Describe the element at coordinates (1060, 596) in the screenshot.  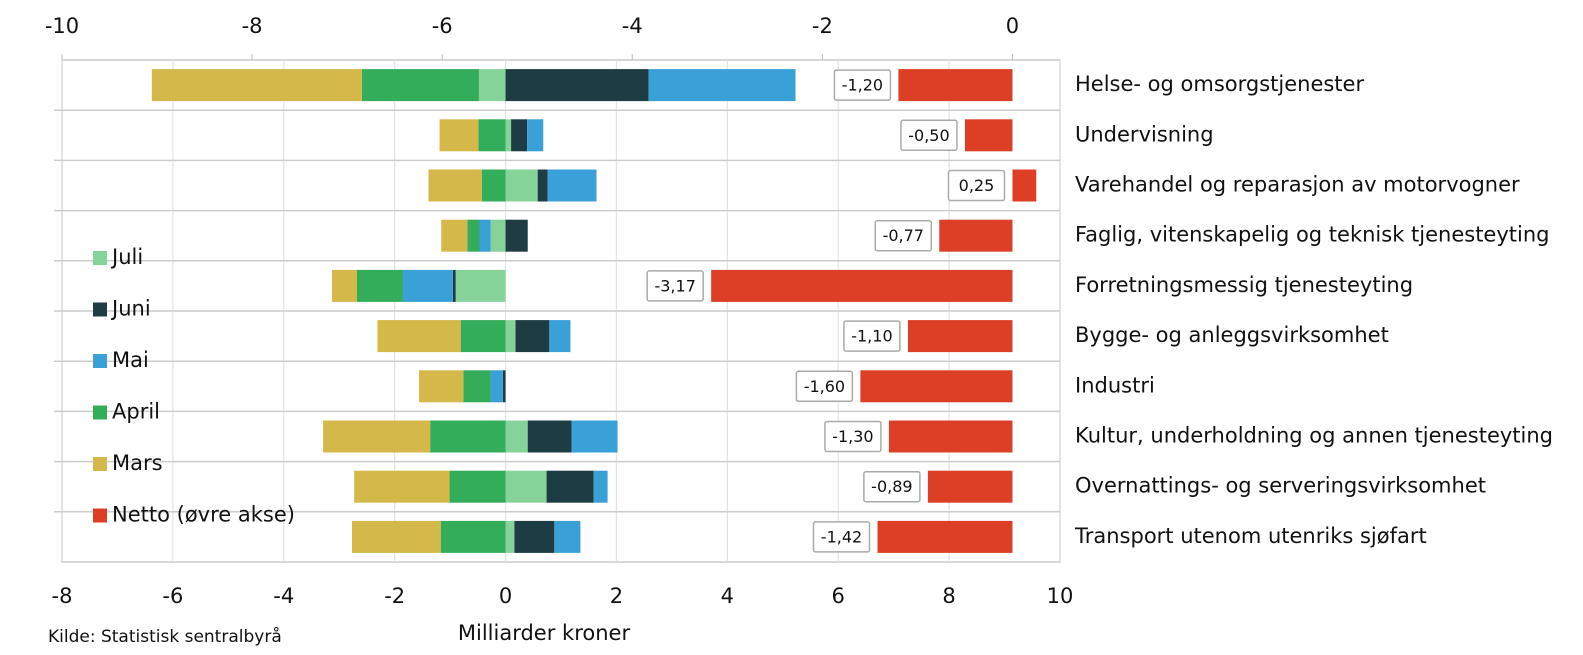
I see `x-tick-label: 10` at that location.